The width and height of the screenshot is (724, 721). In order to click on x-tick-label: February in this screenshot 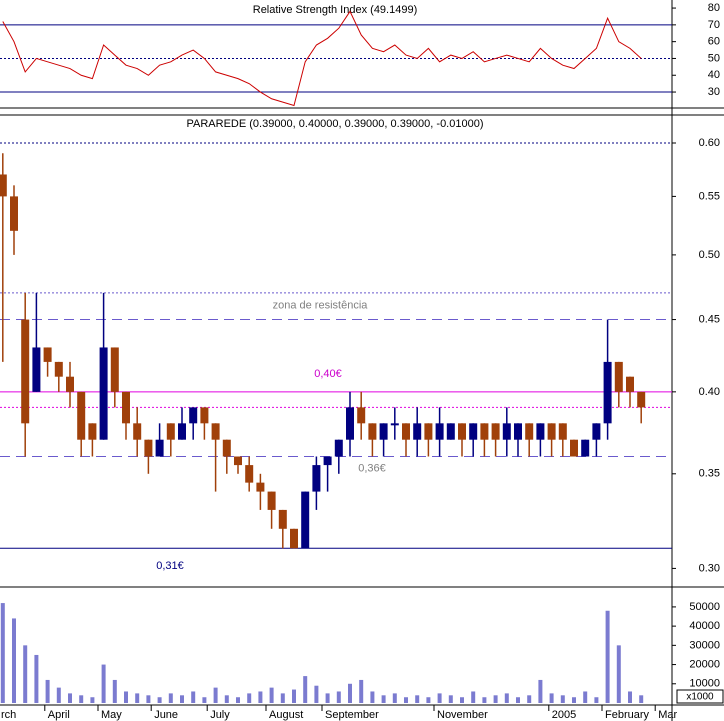, I will do `click(627, 715)`.